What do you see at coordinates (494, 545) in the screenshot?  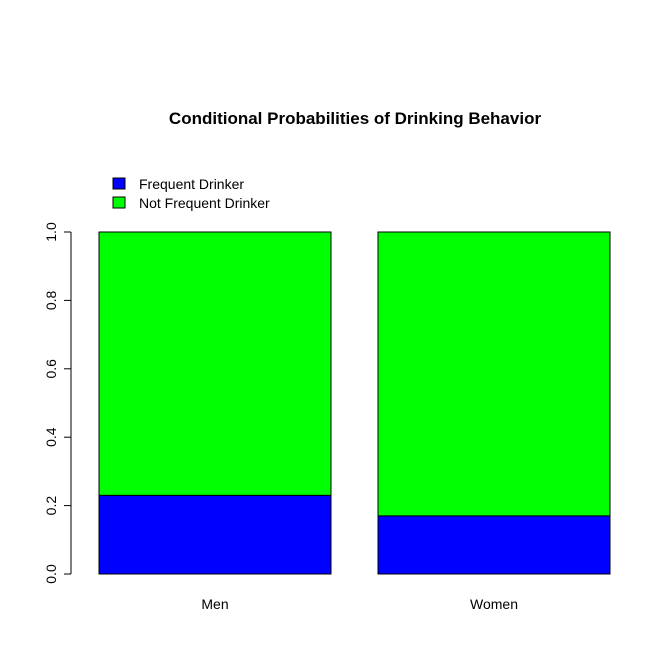 I see `bar-women-frequent-drinker` at bounding box center [494, 545].